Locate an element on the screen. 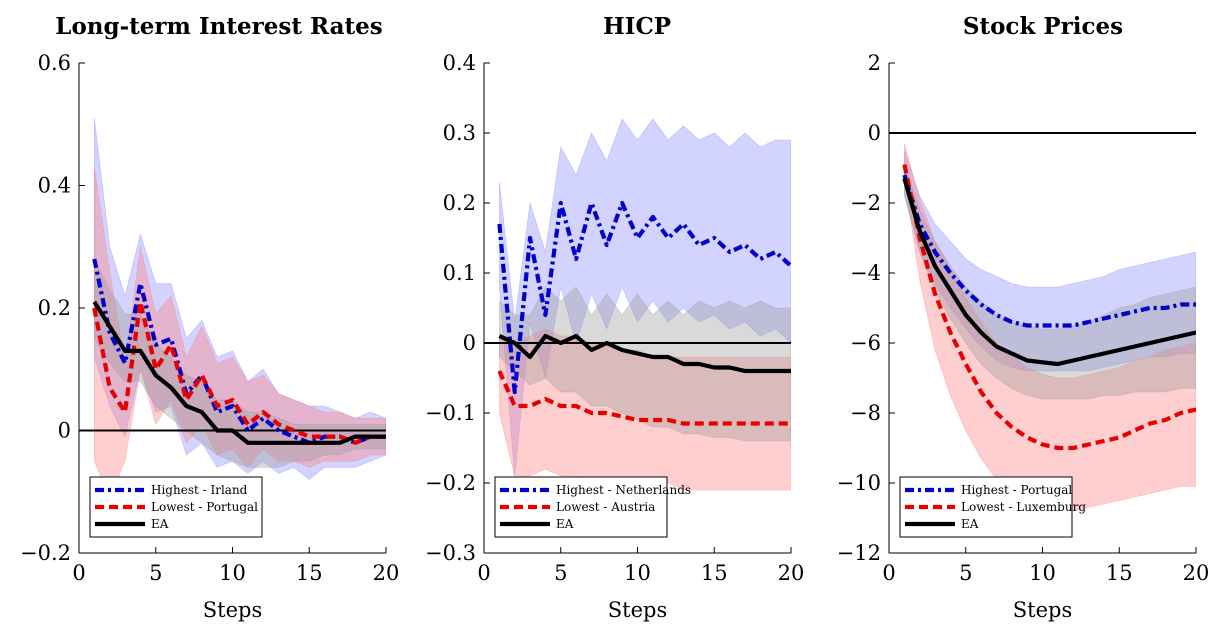 Image resolution: width=1222 pixels, height=629 pixels. plot-area is located at coordinates (637, 304).